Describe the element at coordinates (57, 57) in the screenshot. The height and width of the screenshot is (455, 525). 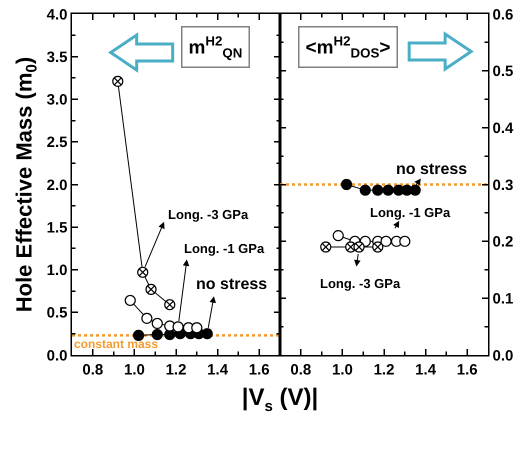
I see `y-tick-label: 3.5` at that location.